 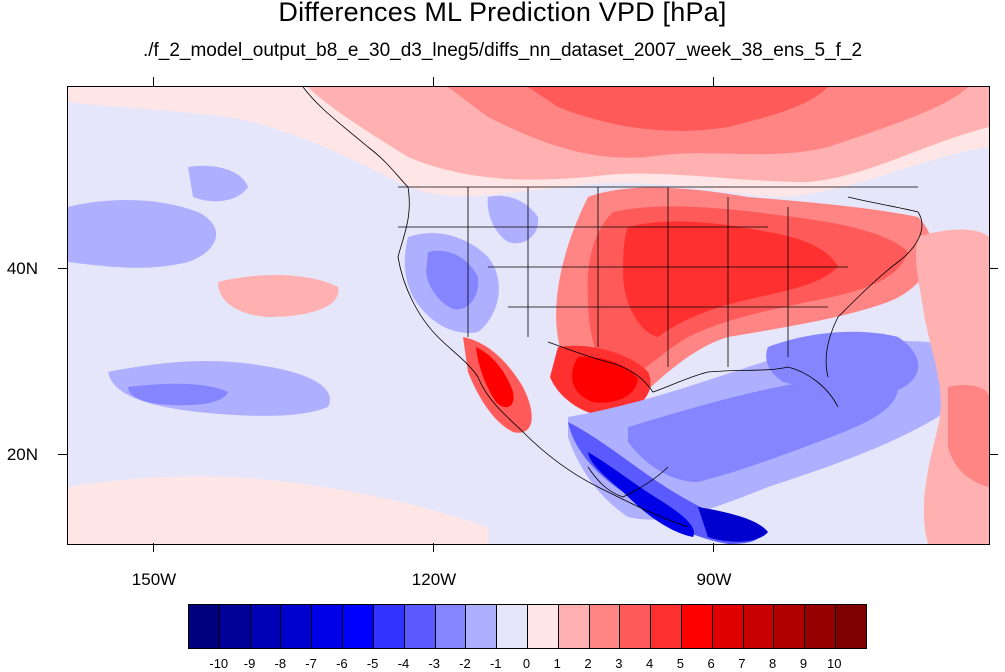 I want to click on colorbar-label: 1, so click(x=557, y=663).